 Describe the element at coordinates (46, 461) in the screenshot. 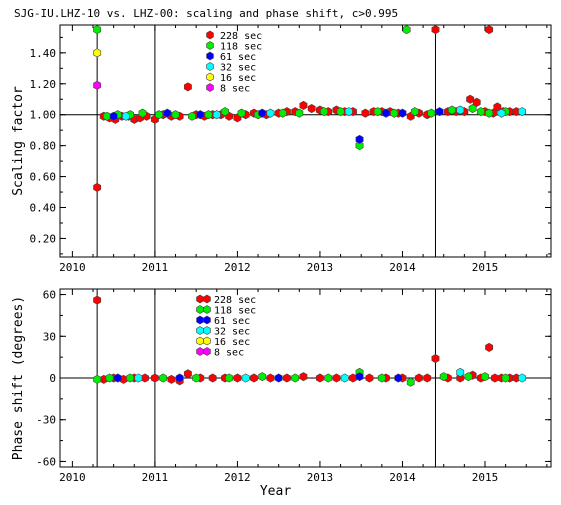

I see `phase-y-tick-label: -60` at that location.